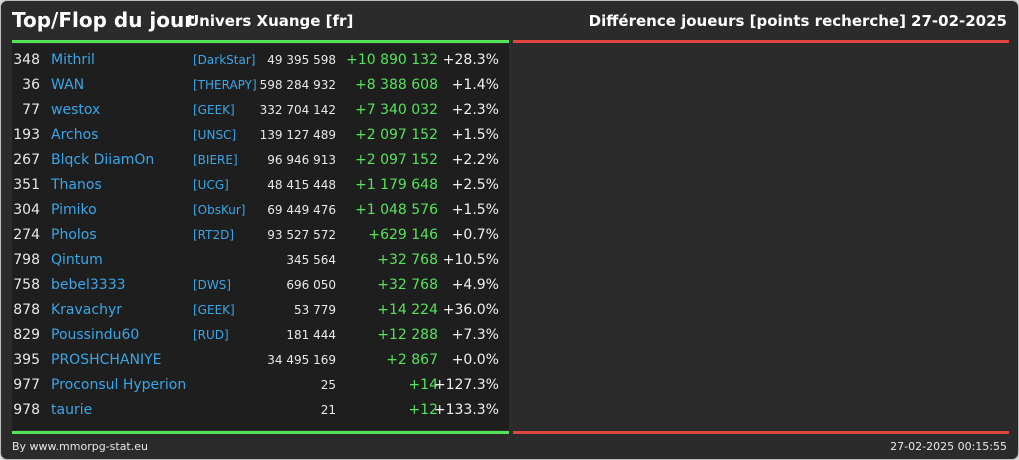 This screenshot has width=1019, height=460. Describe the element at coordinates (423, 410) in the screenshot. I see `score-difference: +12` at that location.